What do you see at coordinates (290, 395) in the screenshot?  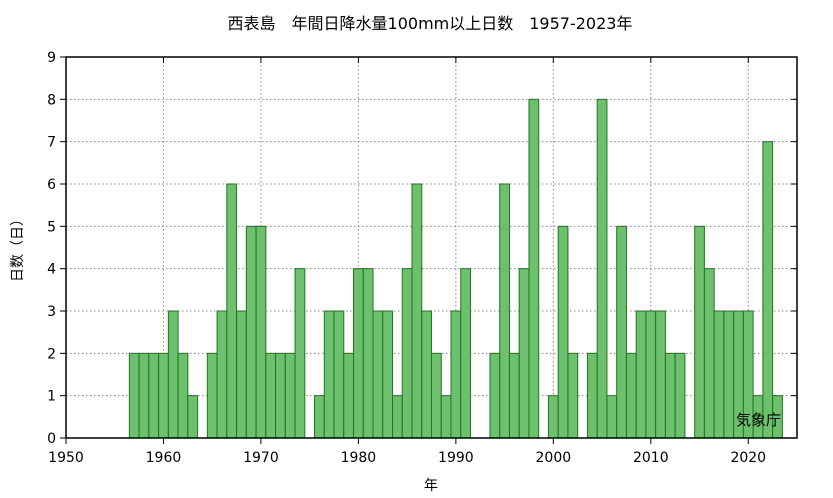 I see `bar-1973` at bounding box center [290, 395].